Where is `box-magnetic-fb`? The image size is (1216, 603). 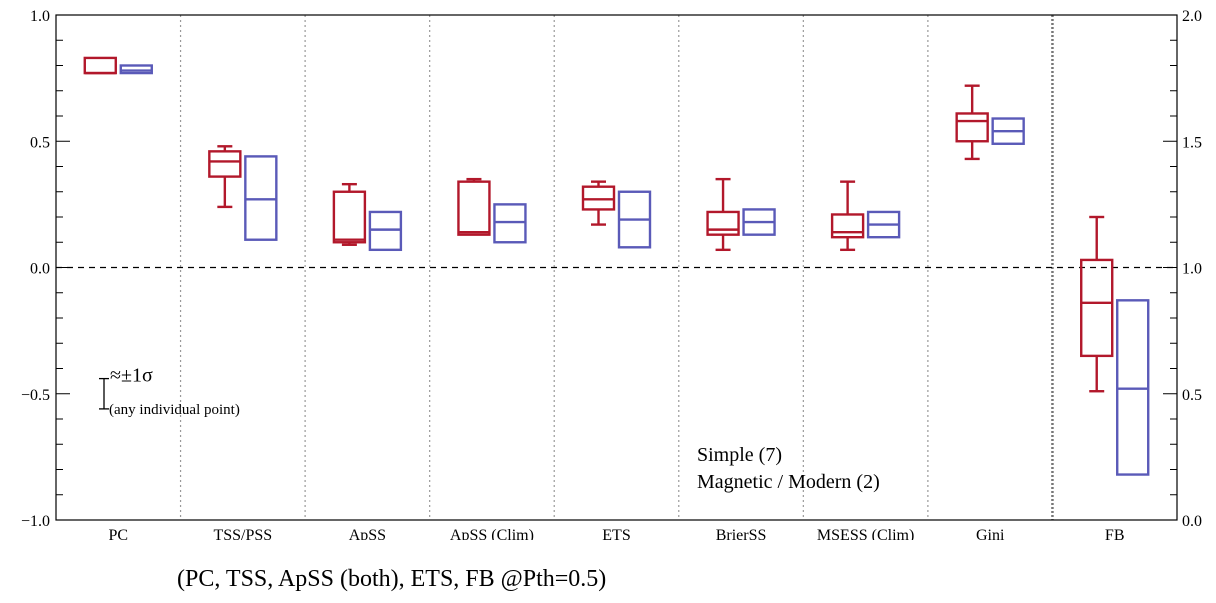 box-magnetic-fb is located at coordinates (1133, 387).